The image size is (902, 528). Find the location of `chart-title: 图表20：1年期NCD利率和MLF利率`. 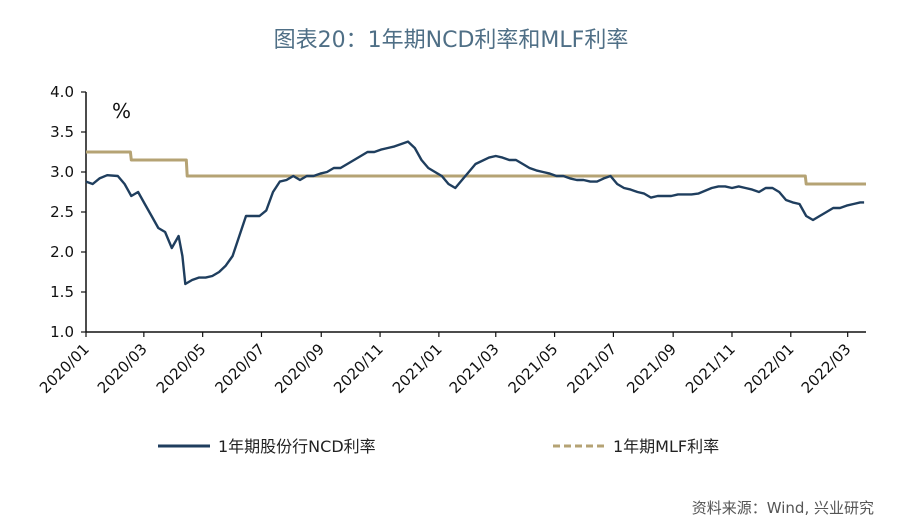

chart-title: 图表20：1年期NCD利率和MLF利率 is located at coordinates (451, 40).